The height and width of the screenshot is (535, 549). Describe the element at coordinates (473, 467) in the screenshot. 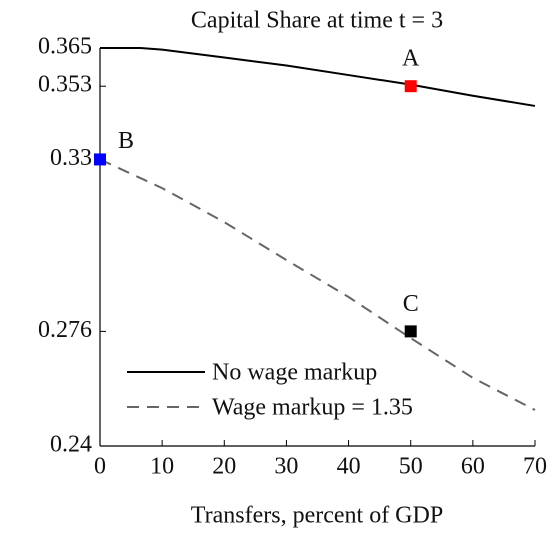

I see `x-tick-label: 60` at that location.